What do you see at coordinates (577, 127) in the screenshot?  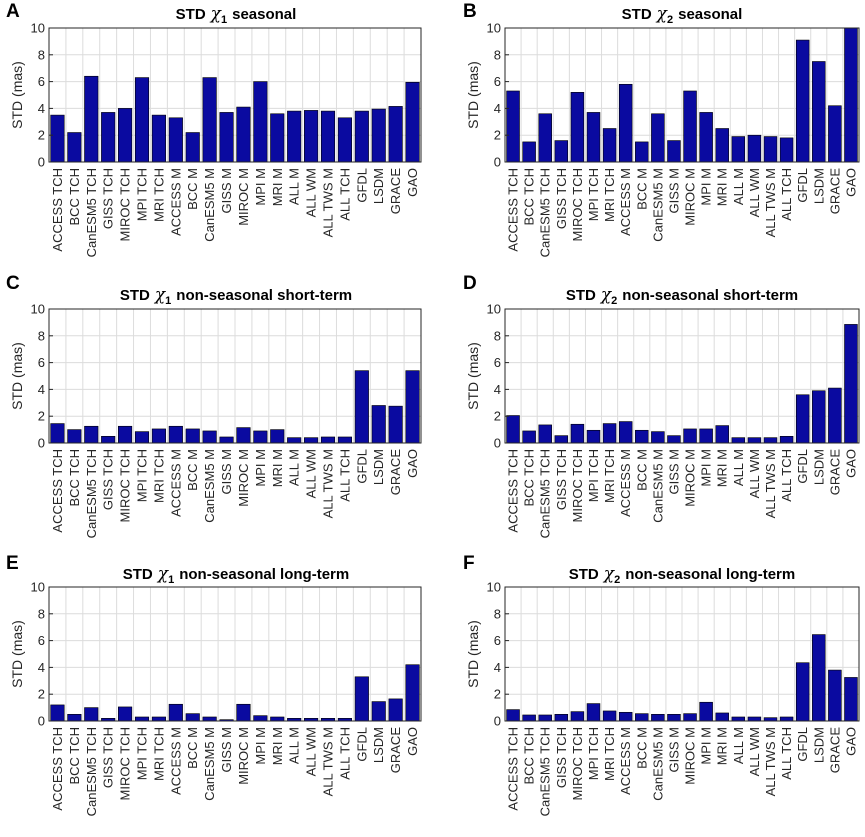 I see `bar-miroc-tch` at bounding box center [577, 127].